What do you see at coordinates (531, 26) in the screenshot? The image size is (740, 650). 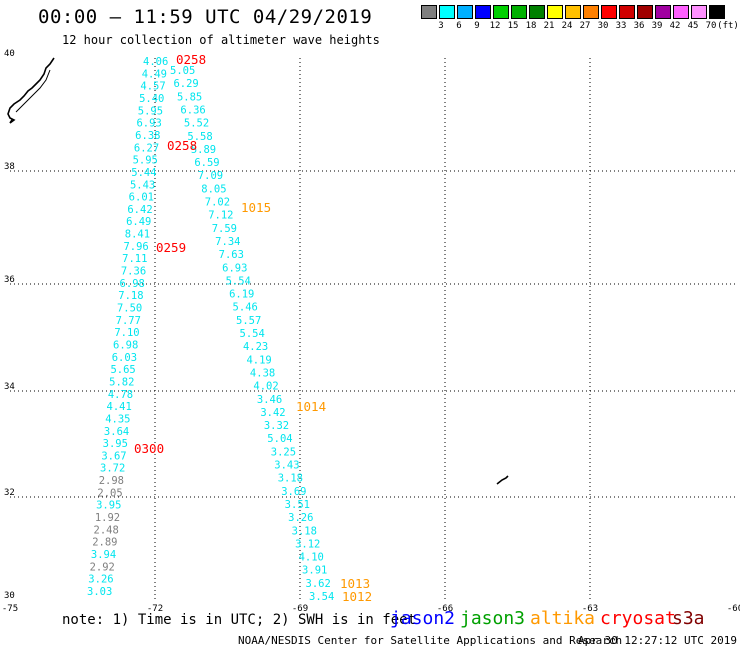 I see `legend-level: 18` at bounding box center [531, 26].